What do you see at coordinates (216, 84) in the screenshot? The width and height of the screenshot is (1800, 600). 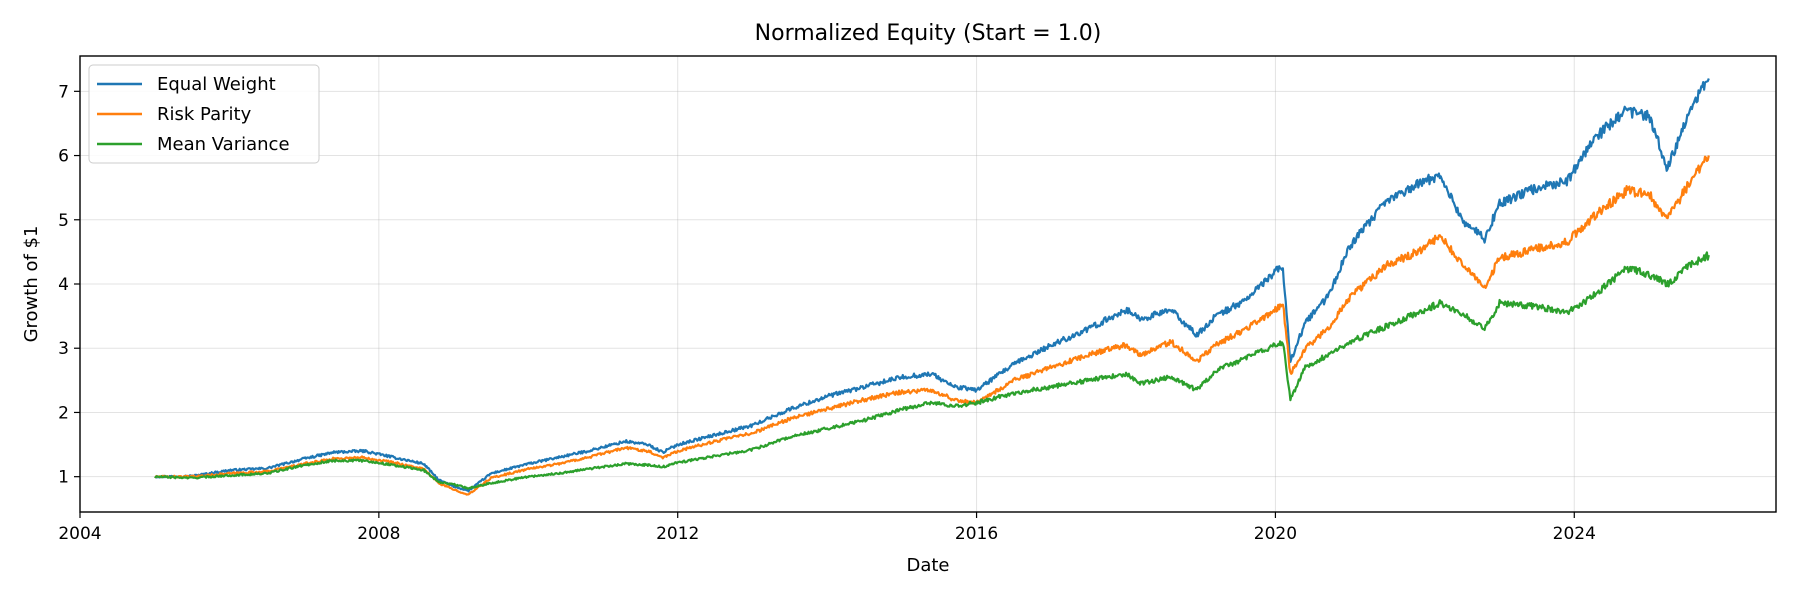 I see `legend-label: Equal Weight` at bounding box center [216, 84].